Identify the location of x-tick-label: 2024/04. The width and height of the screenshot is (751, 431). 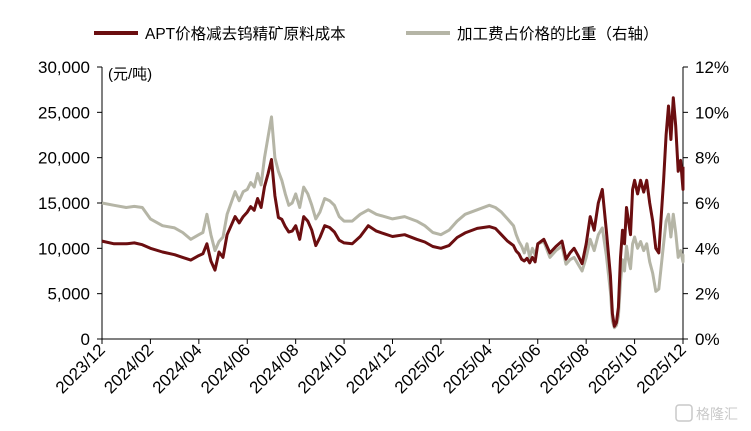
(177, 368).